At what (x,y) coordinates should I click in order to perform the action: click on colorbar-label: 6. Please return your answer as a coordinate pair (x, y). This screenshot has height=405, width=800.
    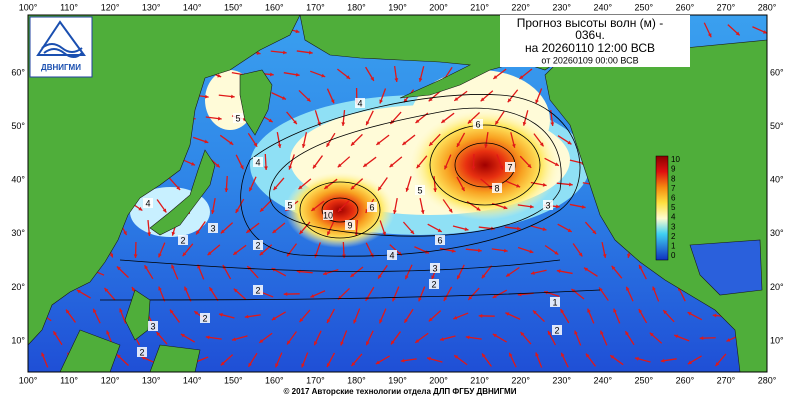
    Looking at the image, I should click on (673, 198).